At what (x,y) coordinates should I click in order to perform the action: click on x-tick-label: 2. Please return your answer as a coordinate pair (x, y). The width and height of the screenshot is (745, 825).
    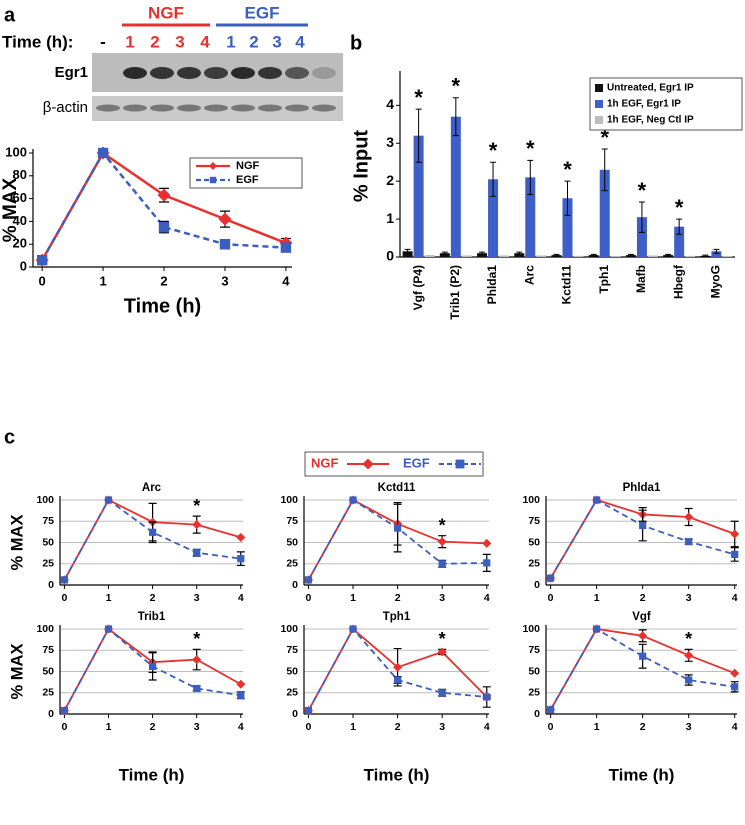
    Looking at the image, I should click on (398, 598).